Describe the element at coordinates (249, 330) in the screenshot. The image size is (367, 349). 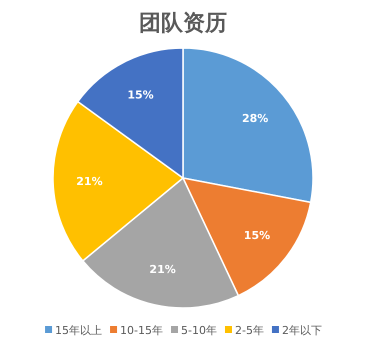
I see `legend-label: 2-5年` at that location.